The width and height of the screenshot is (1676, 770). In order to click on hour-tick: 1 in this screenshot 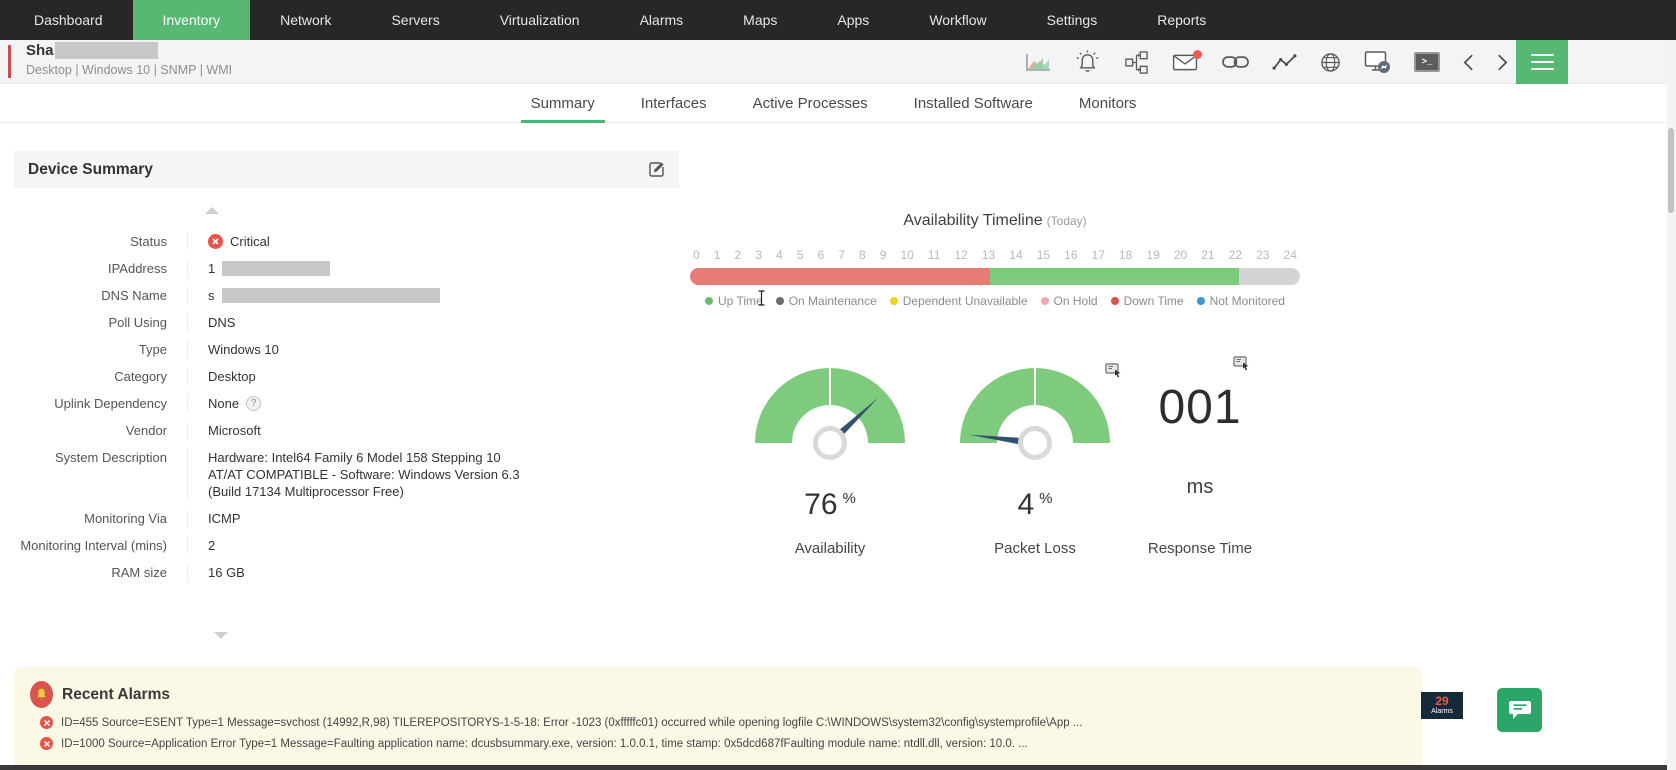, I will do `click(717, 255)`.